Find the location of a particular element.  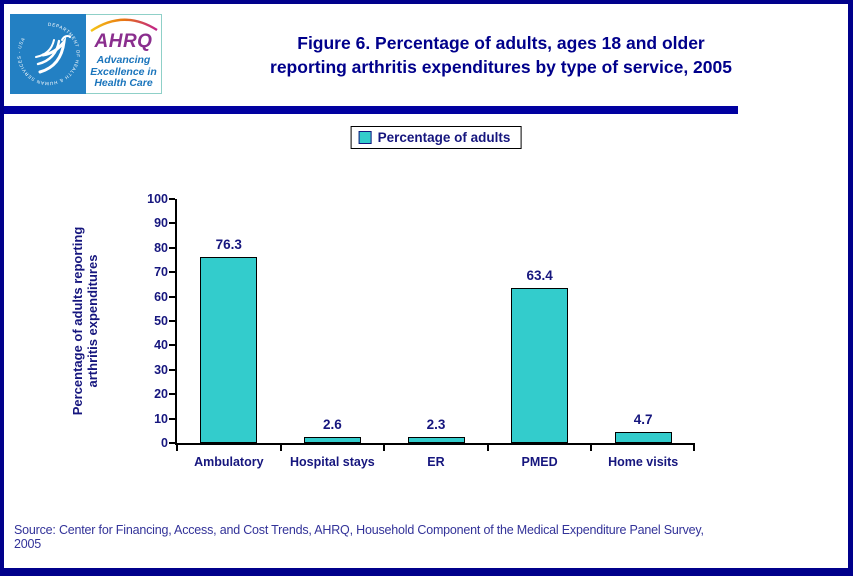

chart-legend: Percentage of adults is located at coordinates (436, 137).